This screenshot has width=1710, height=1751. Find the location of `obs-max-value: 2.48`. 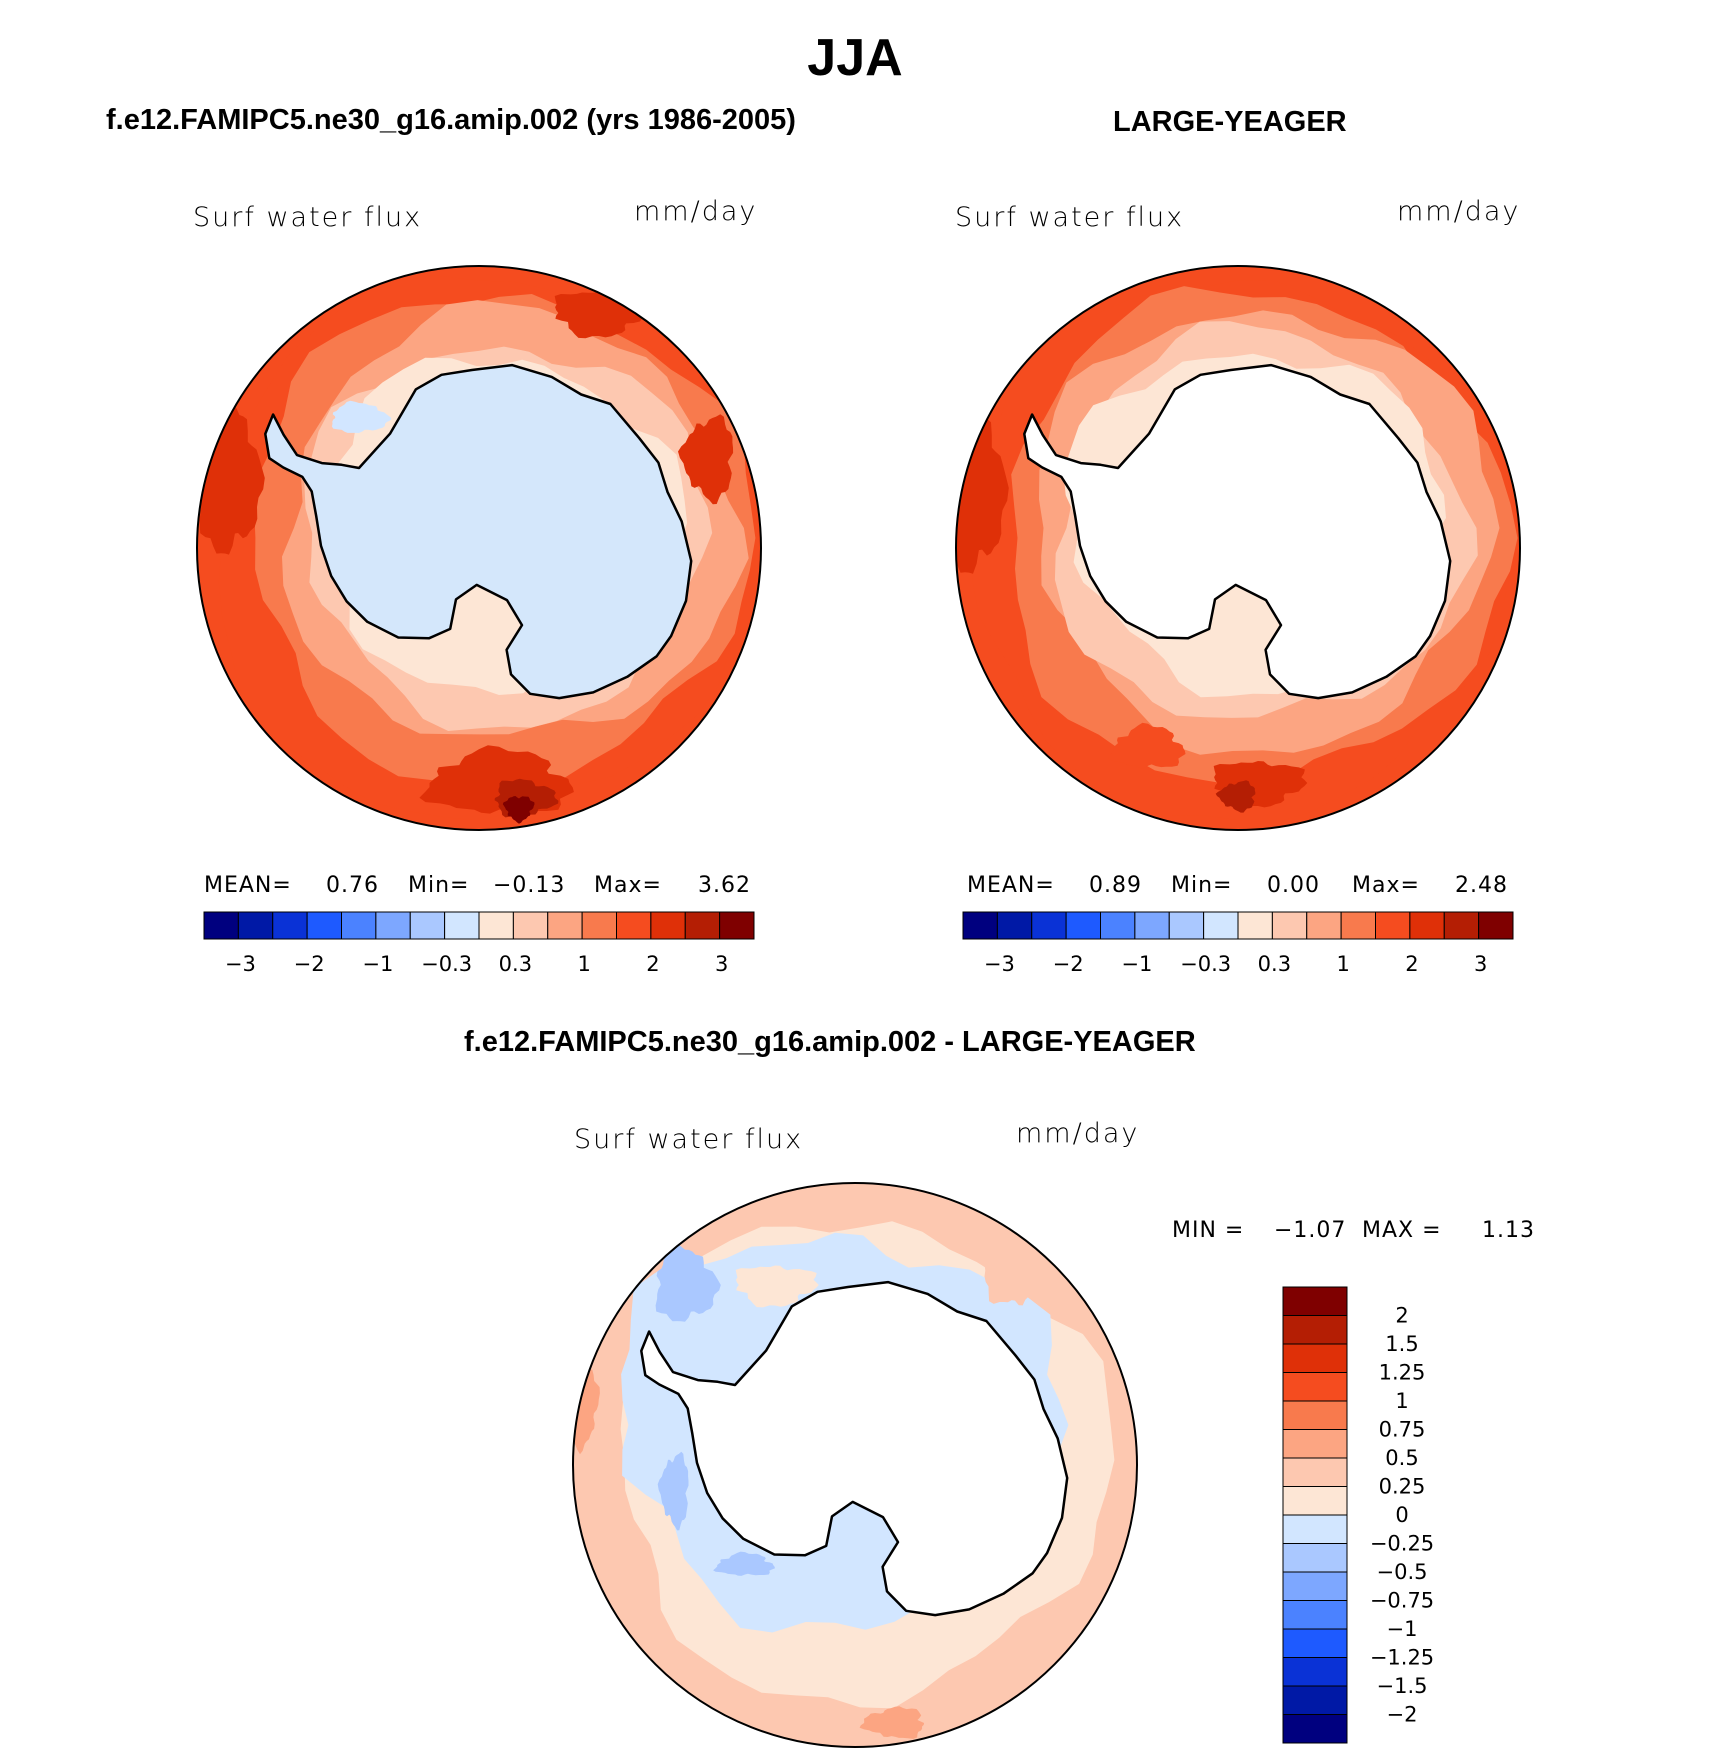

obs-max-value: 2.48 is located at coordinates (1481, 885).